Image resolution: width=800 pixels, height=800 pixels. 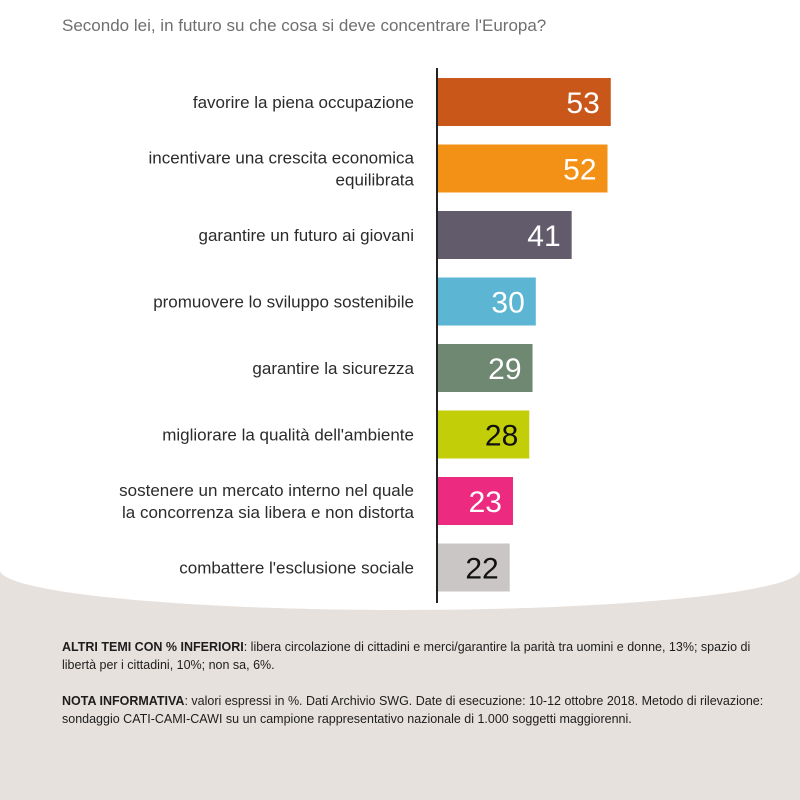 What do you see at coordinates (268, 512) in the screenshot?
I see `category-label-line: la concorrenza sia libera e non distorta` at bounding box center [268, 512].